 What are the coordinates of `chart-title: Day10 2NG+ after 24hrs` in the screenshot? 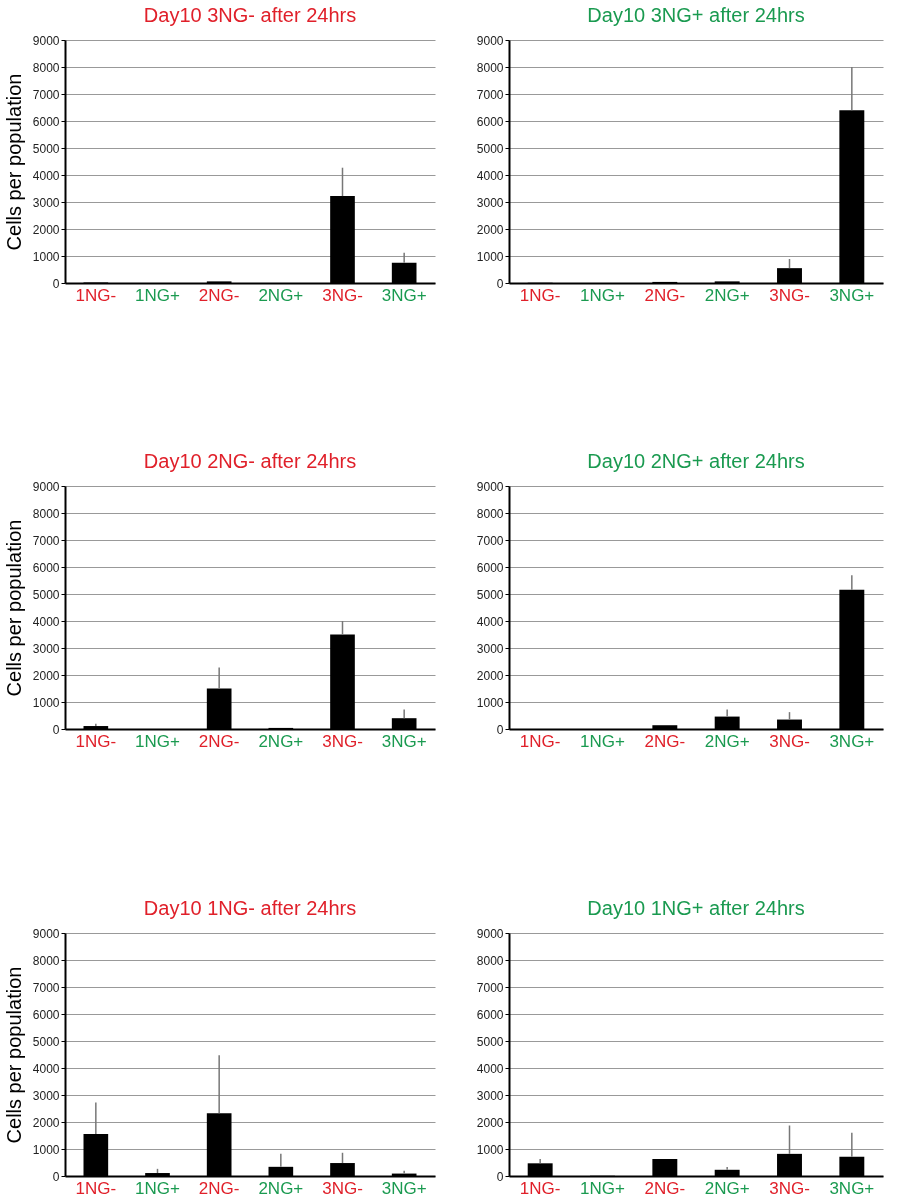 It's located at (696, 461).